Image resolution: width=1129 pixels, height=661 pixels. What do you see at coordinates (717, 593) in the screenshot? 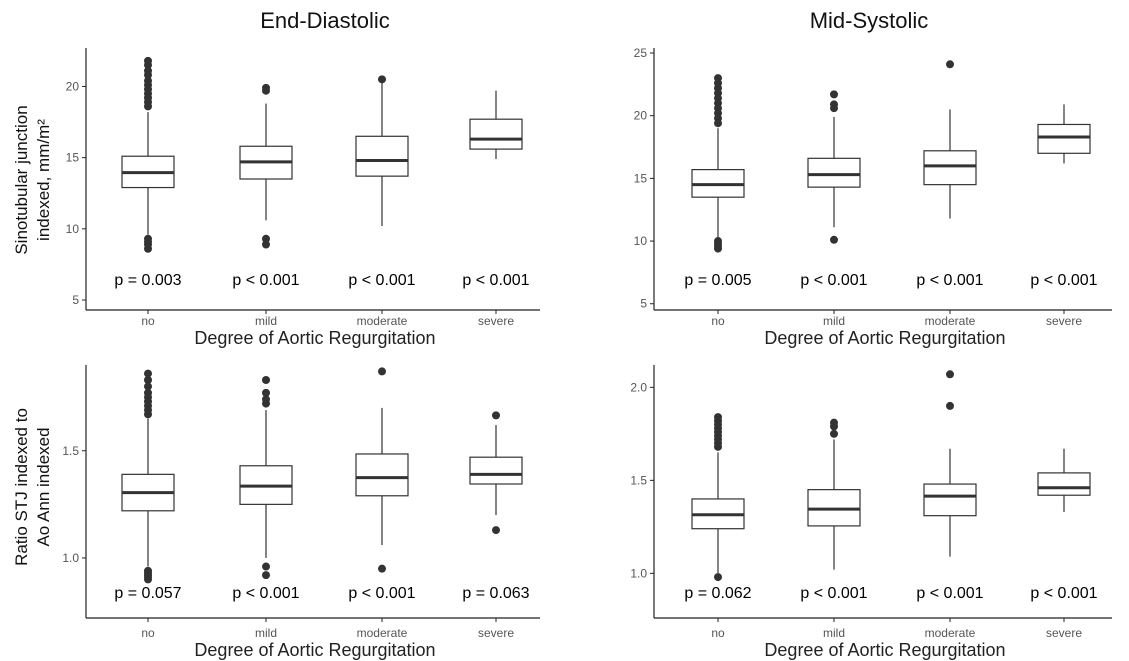
I see `p-value-label: p = 0.062` at bounding box center [717, 593].